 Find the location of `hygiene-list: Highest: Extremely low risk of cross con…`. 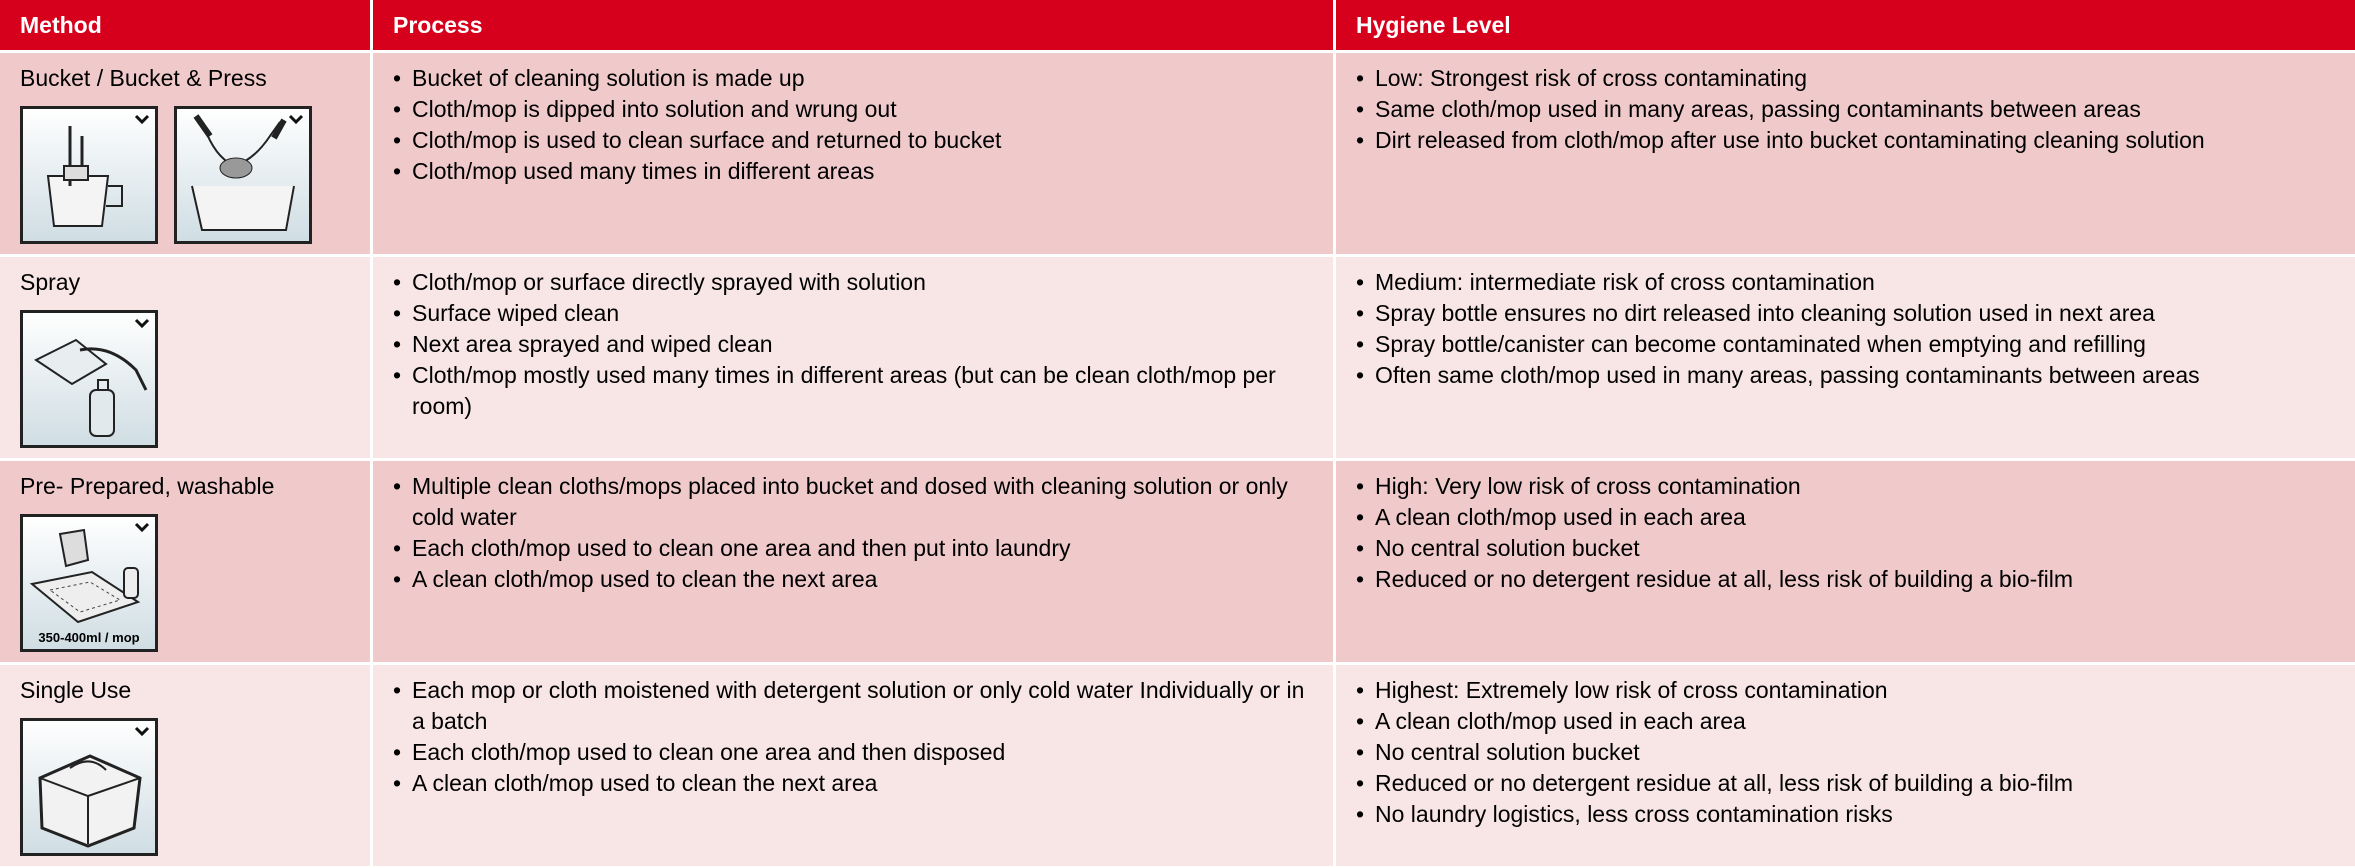

hygiene-list: Highest: Extremely low risk of cross con… is located at coordinates (1848, 752).